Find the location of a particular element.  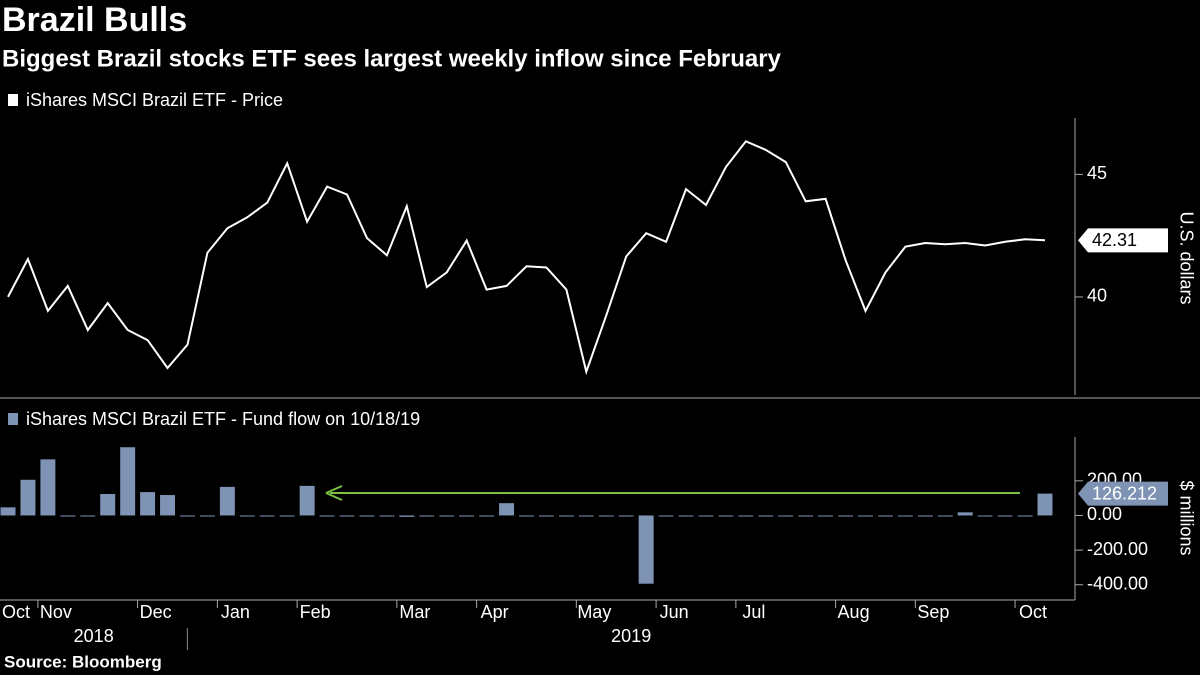

last-value-label: 126.212 is located at coordinates (1124, 493).